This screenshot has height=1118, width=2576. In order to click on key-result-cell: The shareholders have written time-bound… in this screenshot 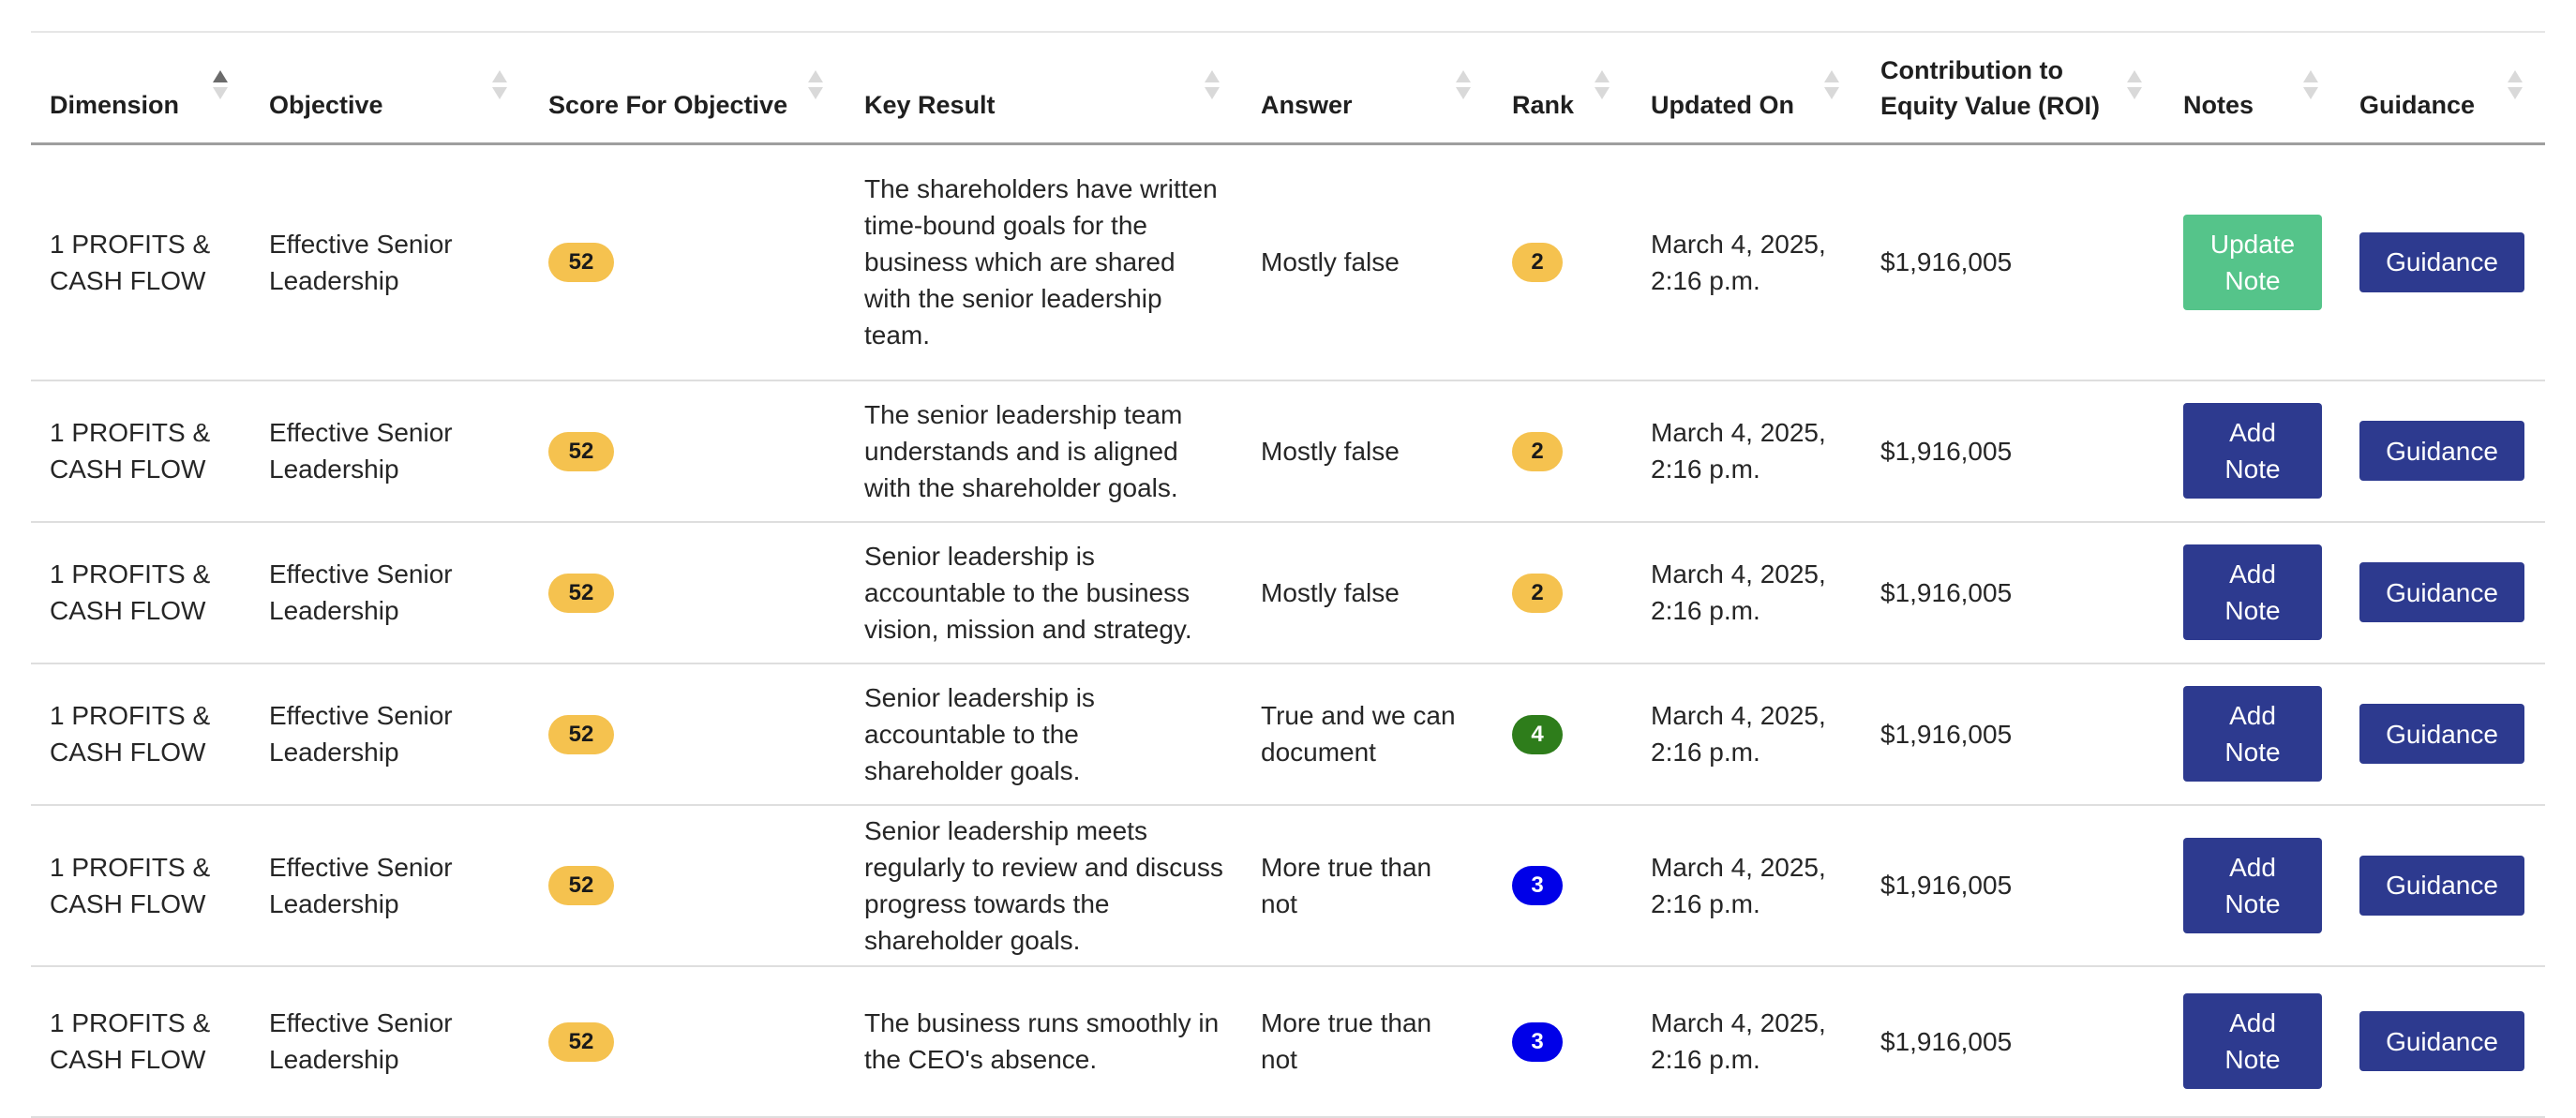, I will do `click(1044, 262)`.